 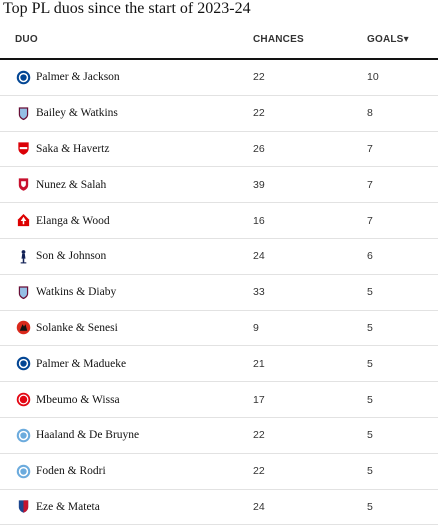 What do you see at coordinates (259, 399) in the screenshot?
I see `chances-cell: 17` at bounding box center [259, 399].